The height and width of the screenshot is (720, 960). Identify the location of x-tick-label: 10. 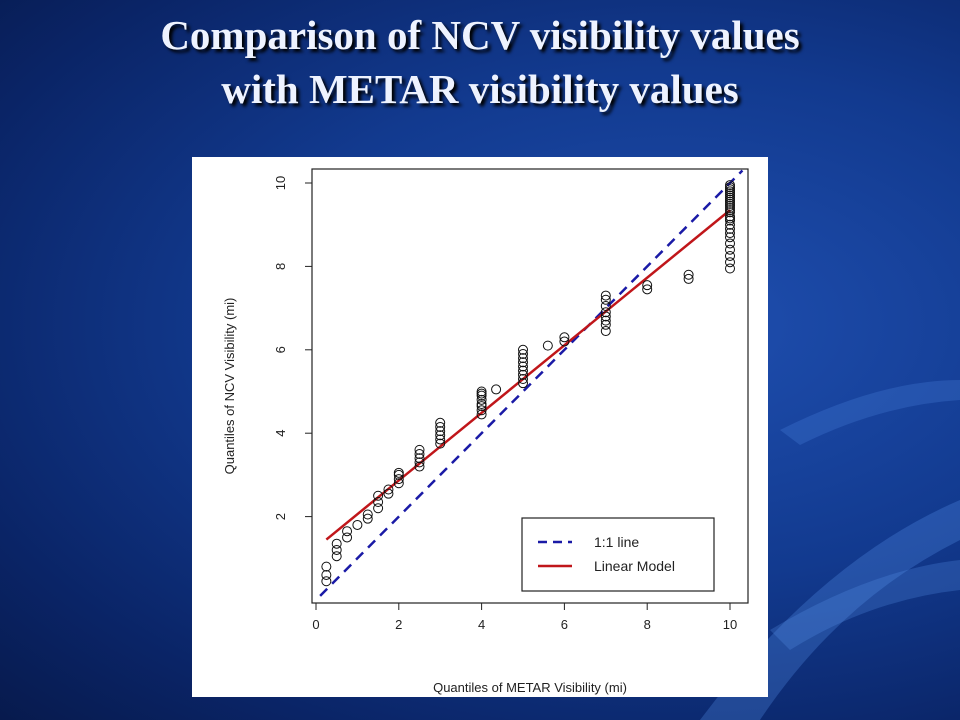
(730, 624).